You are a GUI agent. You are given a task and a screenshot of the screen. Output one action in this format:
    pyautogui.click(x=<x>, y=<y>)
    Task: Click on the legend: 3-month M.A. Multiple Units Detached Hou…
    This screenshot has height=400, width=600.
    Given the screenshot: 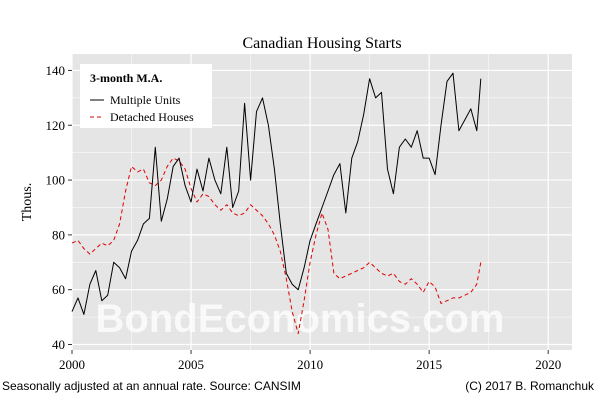 What is the action you would take?
    pyautogui.click(x=146, y=96)
    